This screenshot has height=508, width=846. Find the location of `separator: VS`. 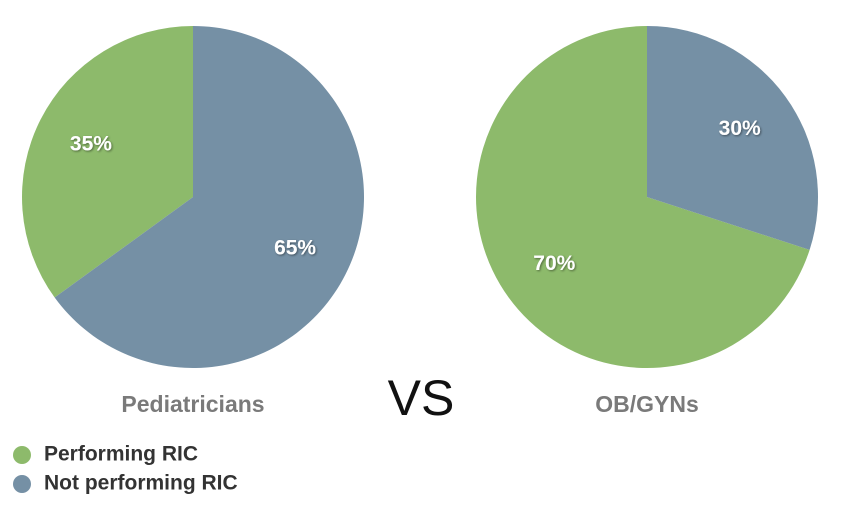

separator: VS is located at coordinates (421, 398).